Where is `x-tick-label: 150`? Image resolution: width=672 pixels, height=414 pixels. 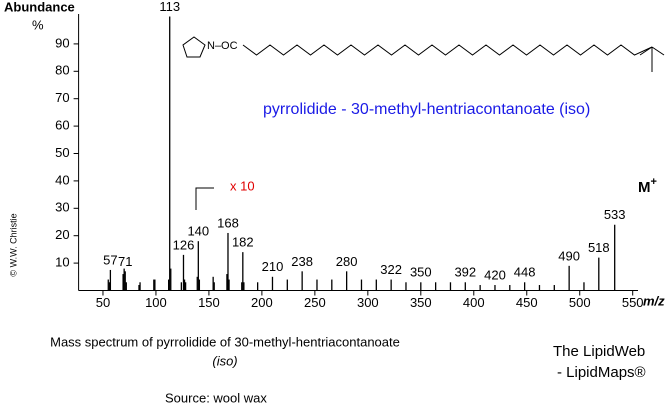
x-tick-label: 150 is located at coordinates (209, 302).